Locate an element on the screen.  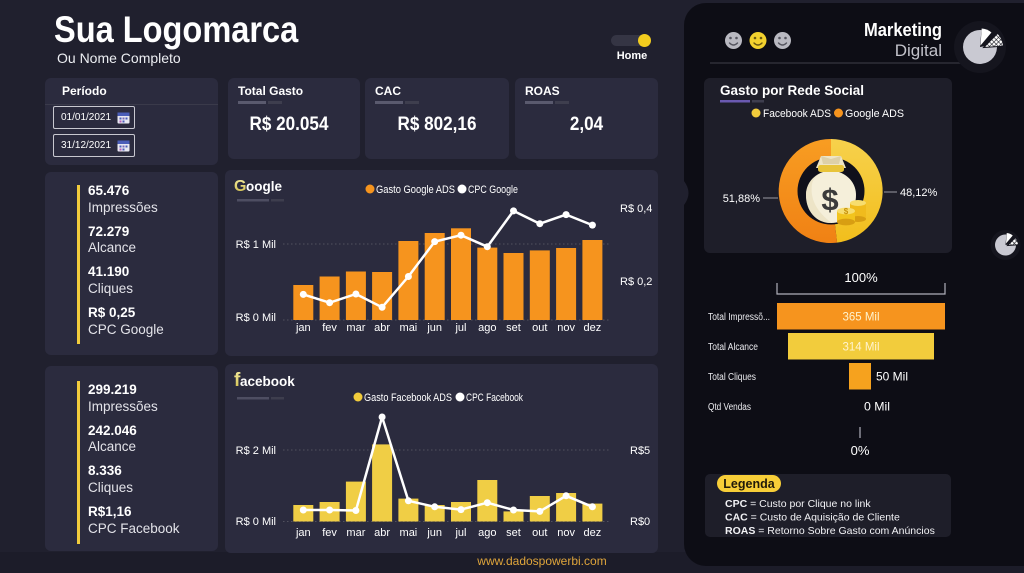
svg-text: oogle is located at coordinates (264, 186).